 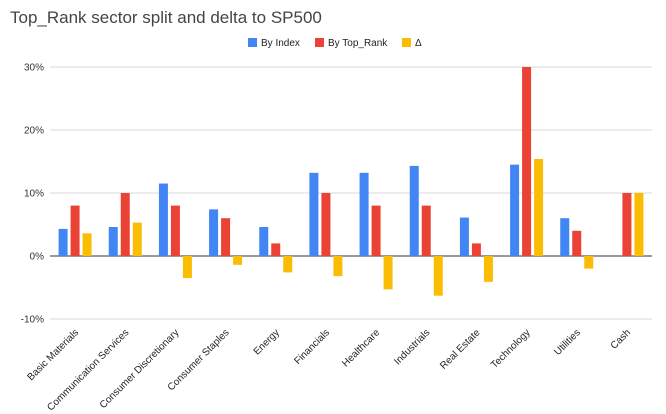 I want to click on bar-by-top-rank-consumer-discretionary, so click(x=175, y=230).